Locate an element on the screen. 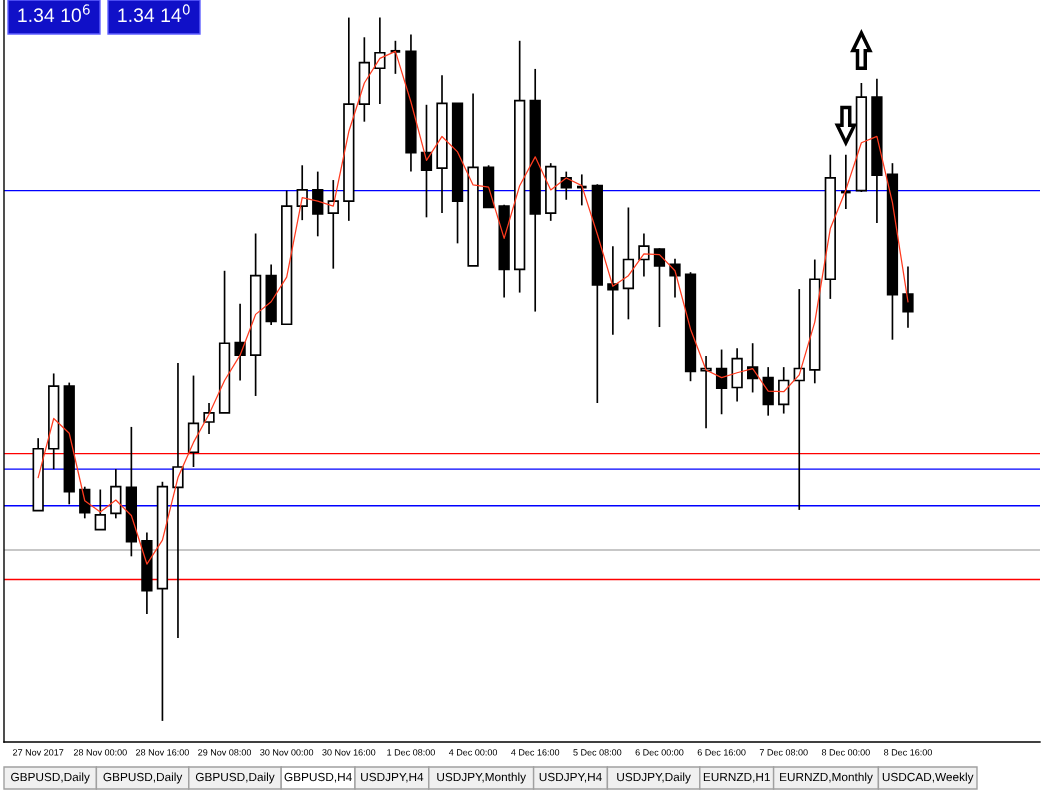  text: GBPUSD,H4 is located at coordinates (318, 777).